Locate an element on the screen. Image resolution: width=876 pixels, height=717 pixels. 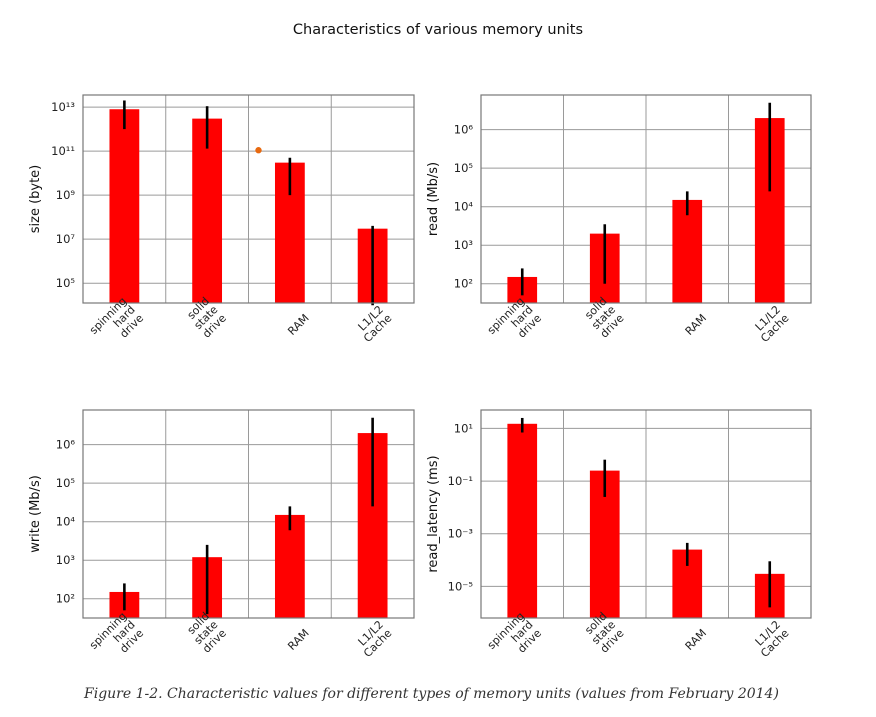
y-axis-label: read_latency (ms) is located at coordinates (433, 513).